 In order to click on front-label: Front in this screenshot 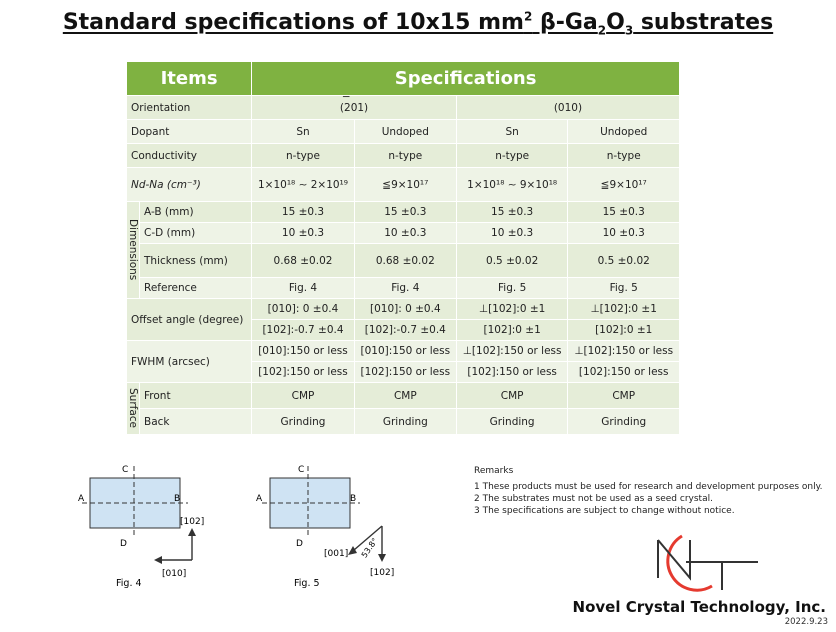, I will do `click(195, 395)`.